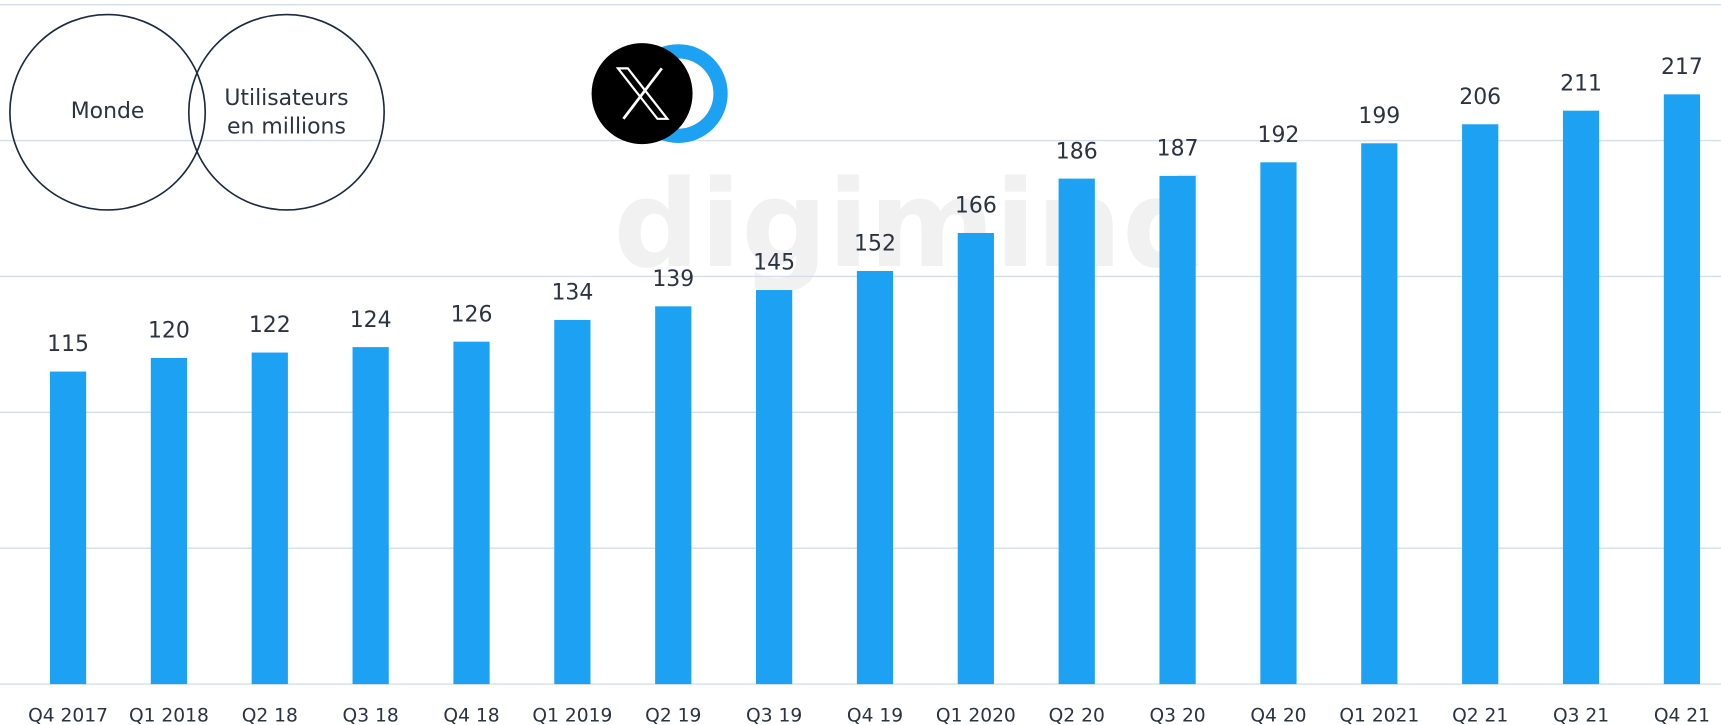  What do you see at coordinates (471, 715) in the screenshot?
I see `x-tick-label: Q4 18` at bounding box center [471, 715].